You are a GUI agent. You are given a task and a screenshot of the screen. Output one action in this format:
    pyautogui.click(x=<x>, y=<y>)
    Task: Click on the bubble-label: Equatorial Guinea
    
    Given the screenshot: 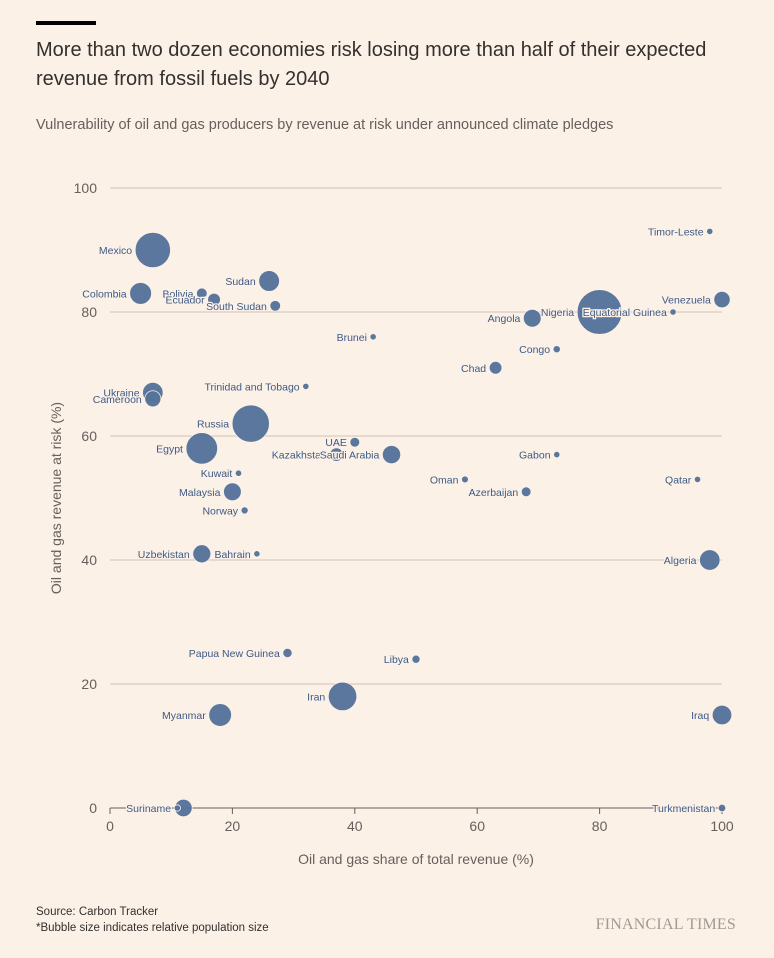 What is the action you would take?
    pyautogui.click(x=625, y=313)
    